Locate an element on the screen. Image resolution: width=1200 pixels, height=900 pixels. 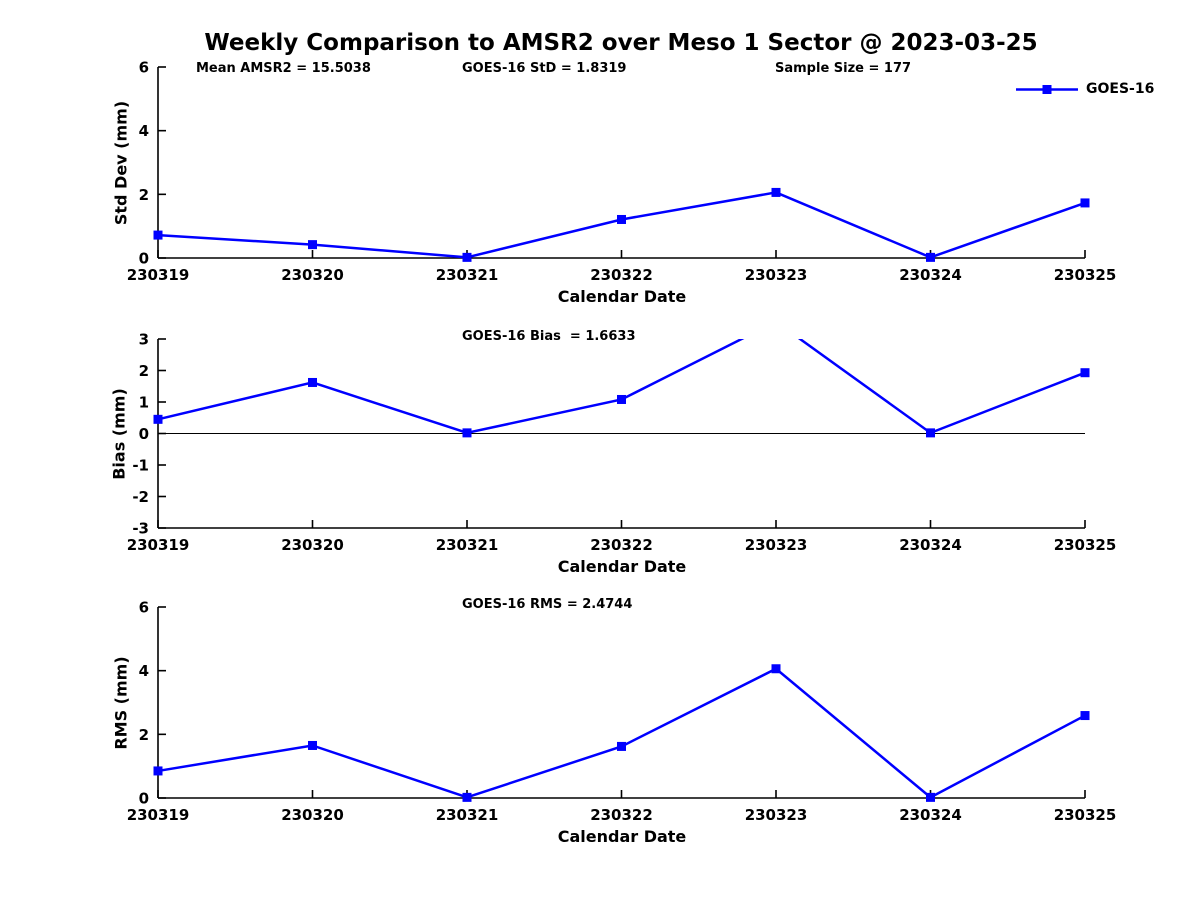
stat-sample-size: Sample Size = 177 is located at coordinates (843, 68).